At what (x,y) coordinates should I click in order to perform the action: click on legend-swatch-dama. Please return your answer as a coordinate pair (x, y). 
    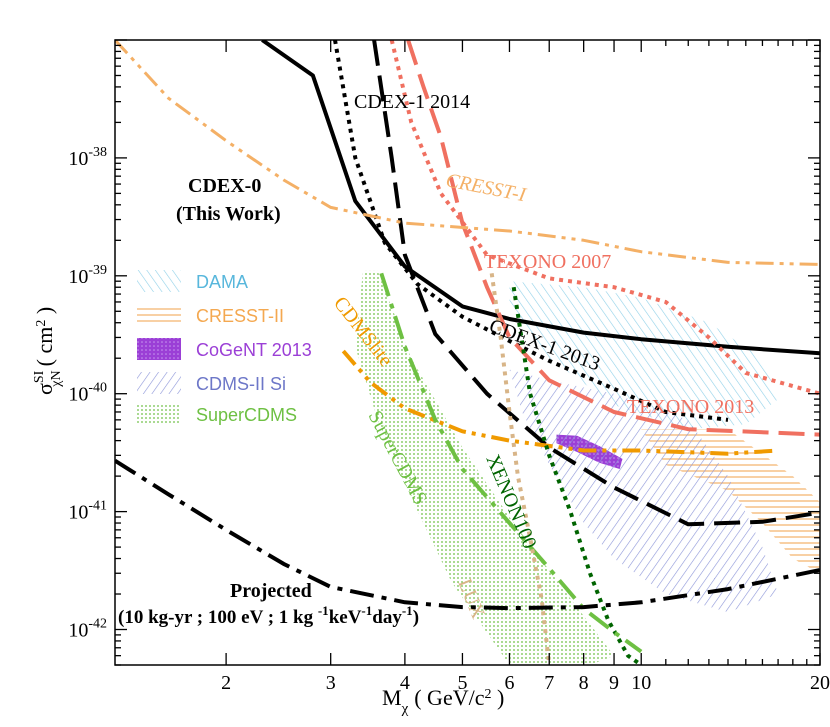
    Looking at the image, I should click on (159, 281).